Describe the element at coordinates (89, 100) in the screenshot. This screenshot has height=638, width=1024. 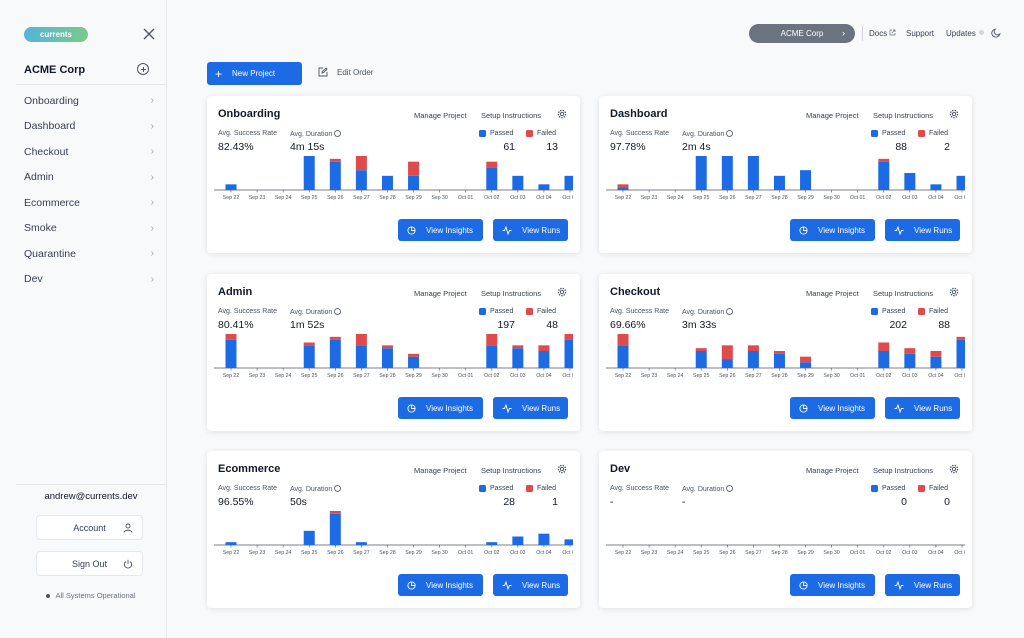
I see `sidebar-item-onboarding: Onboarding ›` at that location.